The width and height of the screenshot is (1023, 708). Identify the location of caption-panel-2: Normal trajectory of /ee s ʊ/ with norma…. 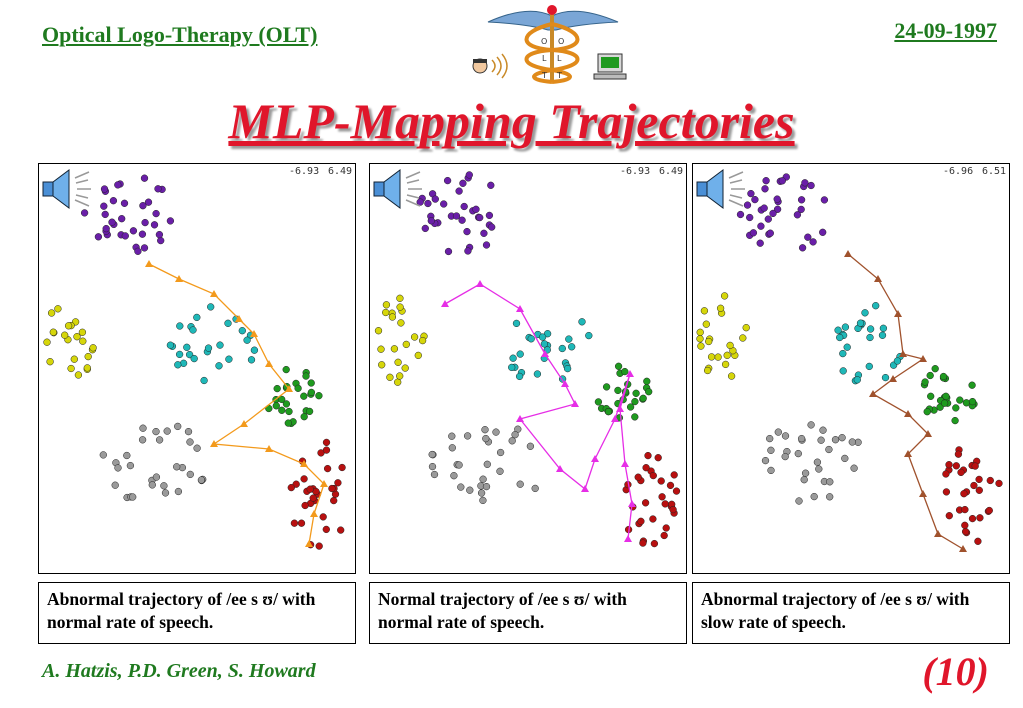
(528, 613).